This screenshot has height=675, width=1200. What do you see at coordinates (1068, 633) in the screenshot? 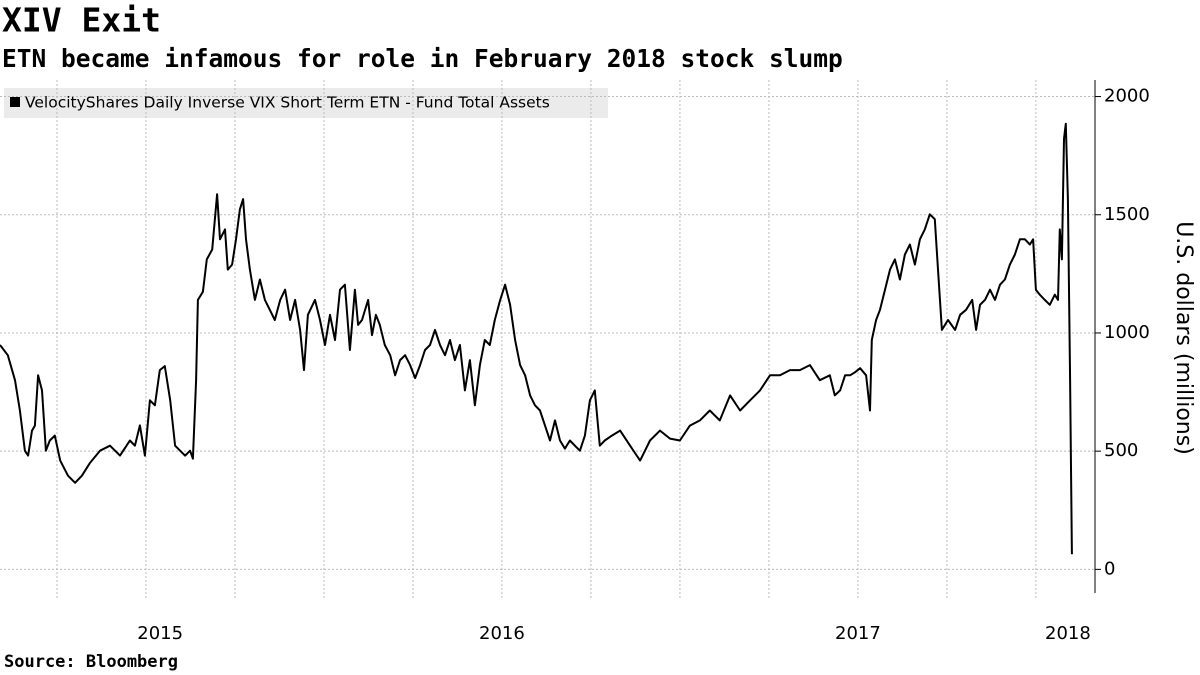
I see `x-tick-label: 2018` at bounding box center [1068, 633].